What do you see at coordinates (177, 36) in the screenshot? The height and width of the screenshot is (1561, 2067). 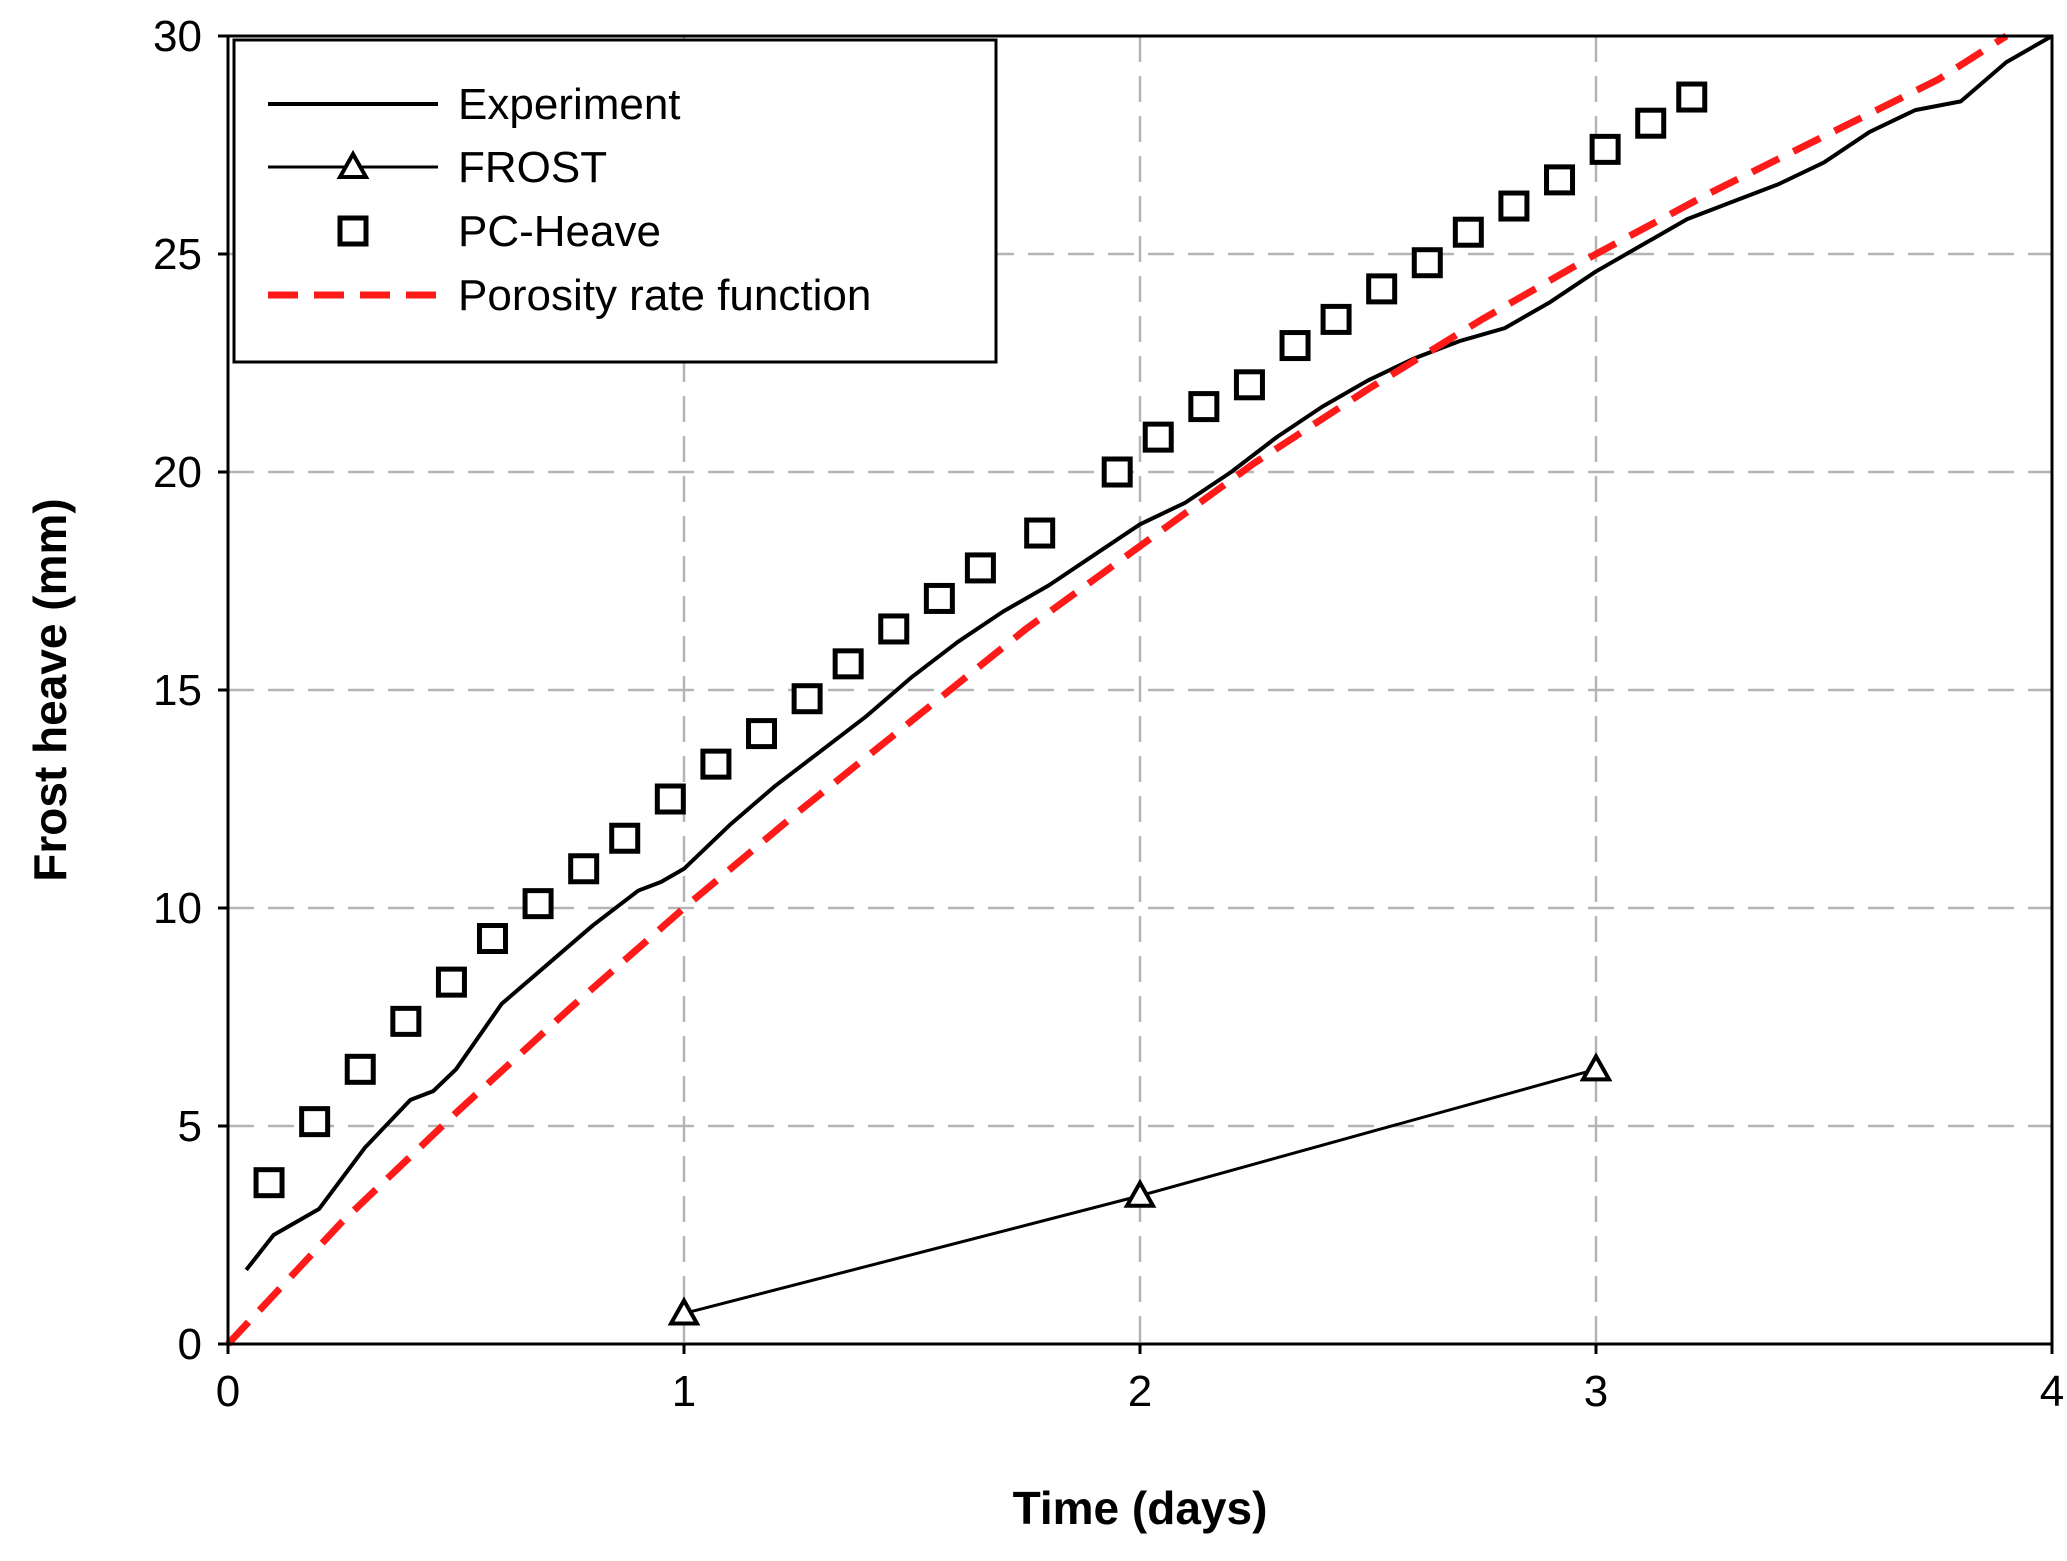 I see `y-tick-label: 30` at bounding box center [177, 36].